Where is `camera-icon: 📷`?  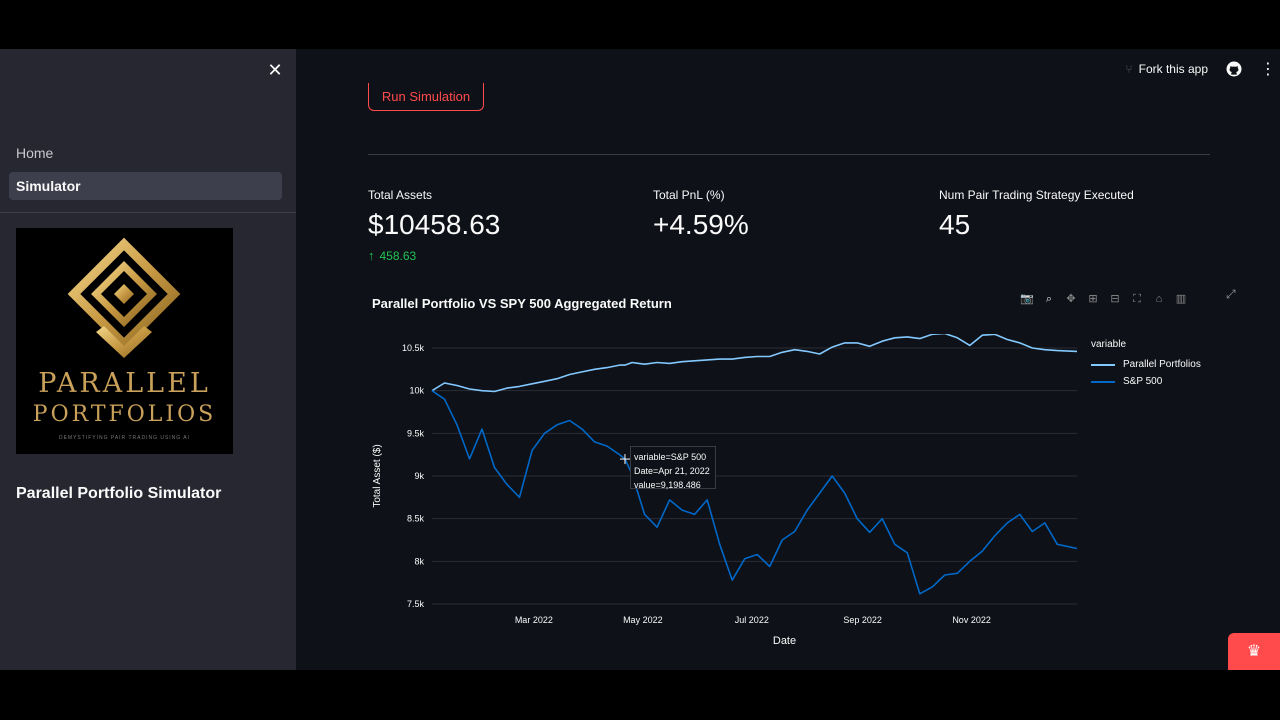
camera-icon: 📷 is located at coordinates (1027, 299).